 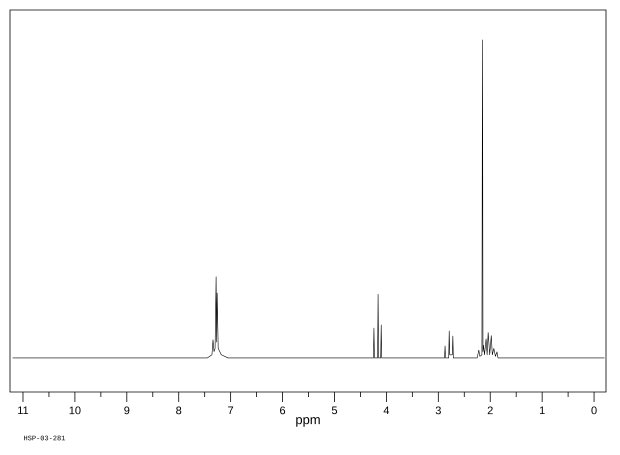 What do you see at coordinates (308, 422) in the screenshot?
I see `x-axis-title: ppm` at bounding box center [308, 422].